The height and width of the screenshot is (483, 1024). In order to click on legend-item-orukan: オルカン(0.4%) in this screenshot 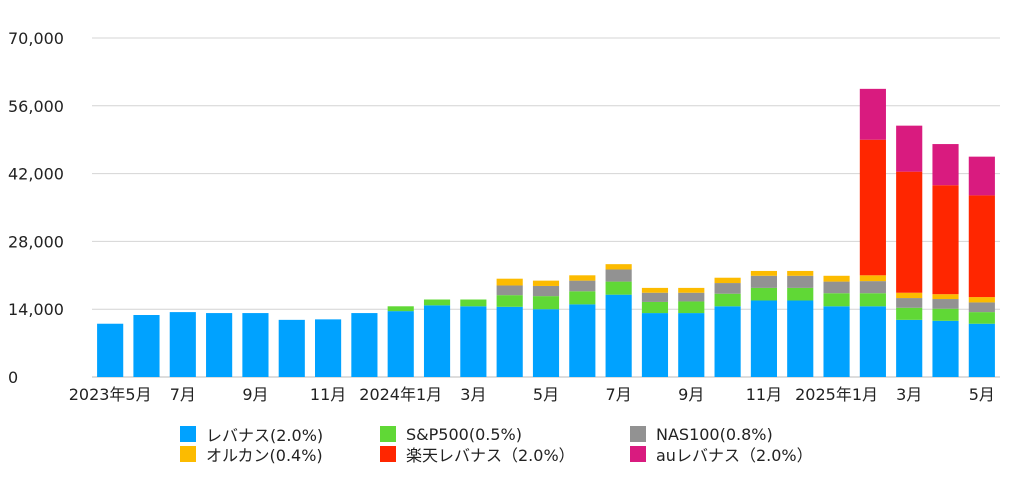, I will do `click(280, 454)`.